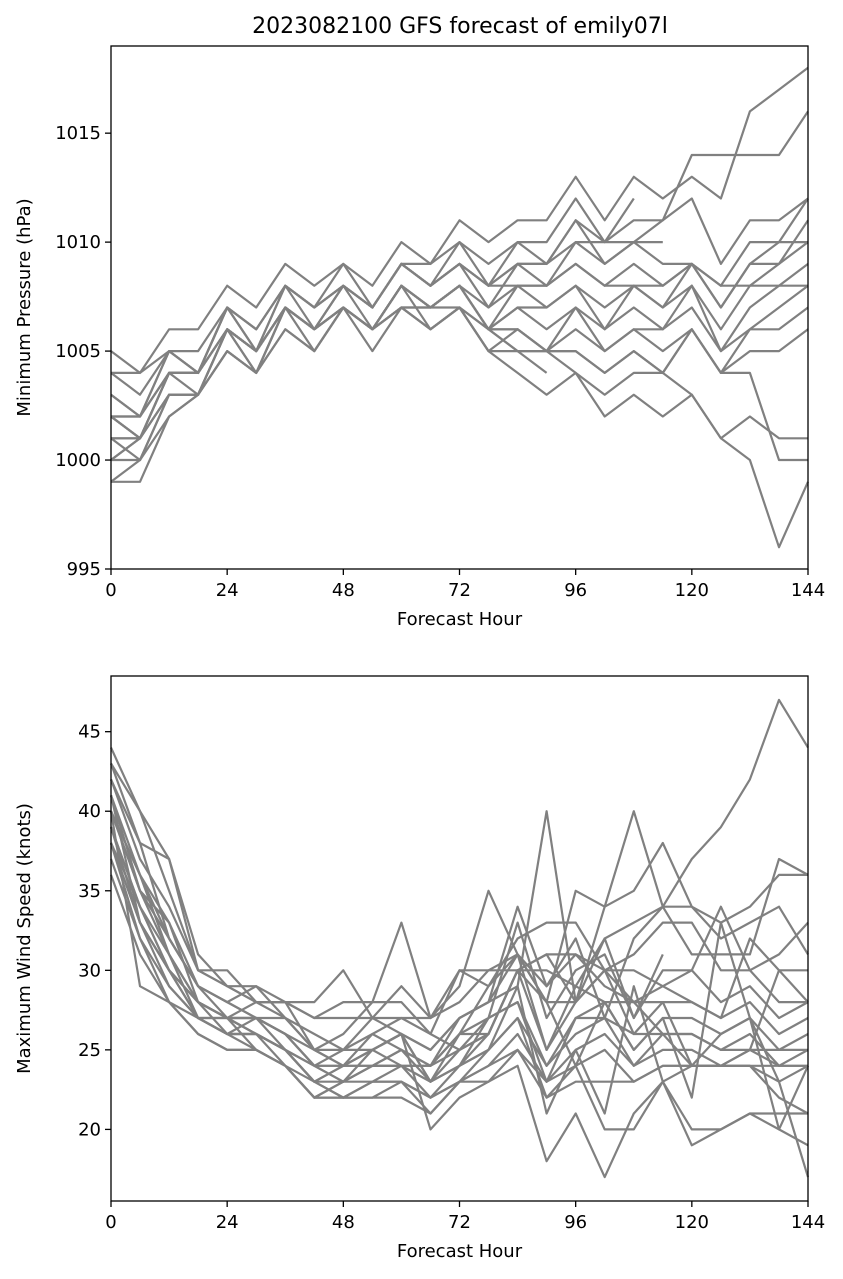  I want to click on wind-x-tick-label: 48, so click(343, 1222).